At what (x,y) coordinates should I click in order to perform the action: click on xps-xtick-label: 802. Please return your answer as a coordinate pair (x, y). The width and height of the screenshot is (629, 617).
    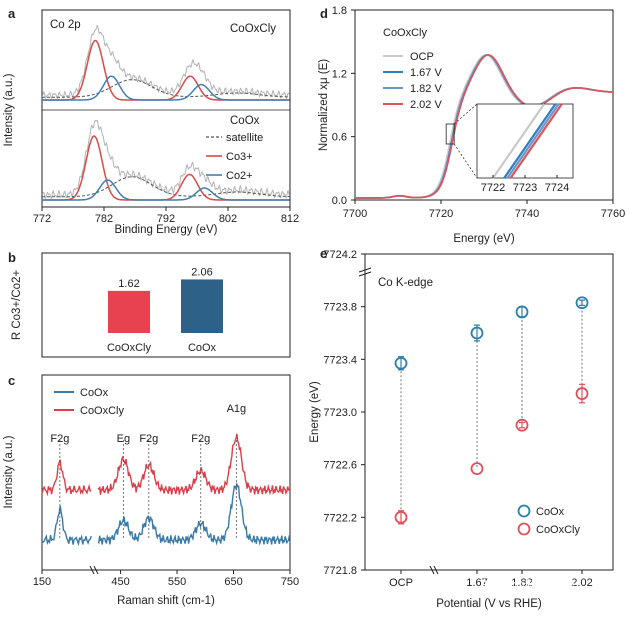
    Looking at the image, I should click on (228, 219).